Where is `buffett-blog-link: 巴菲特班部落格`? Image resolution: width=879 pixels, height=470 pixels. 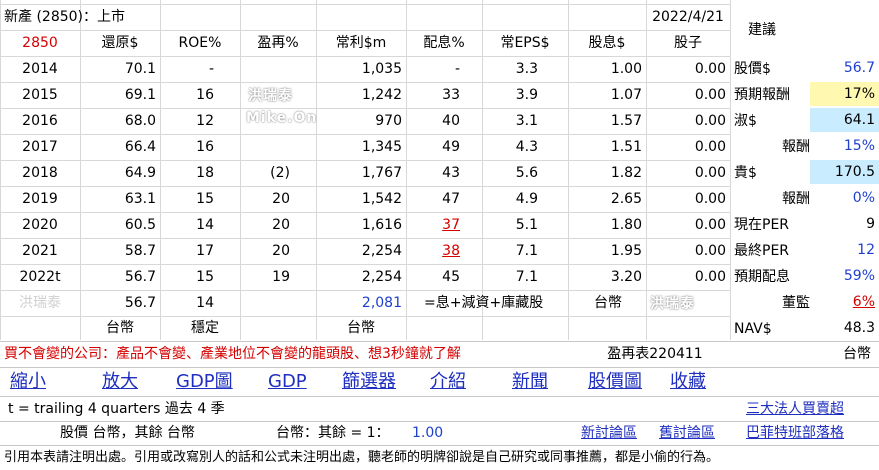
buffett-blog-link: 巴菲特班部落格 is located at coordinates (795, 433).